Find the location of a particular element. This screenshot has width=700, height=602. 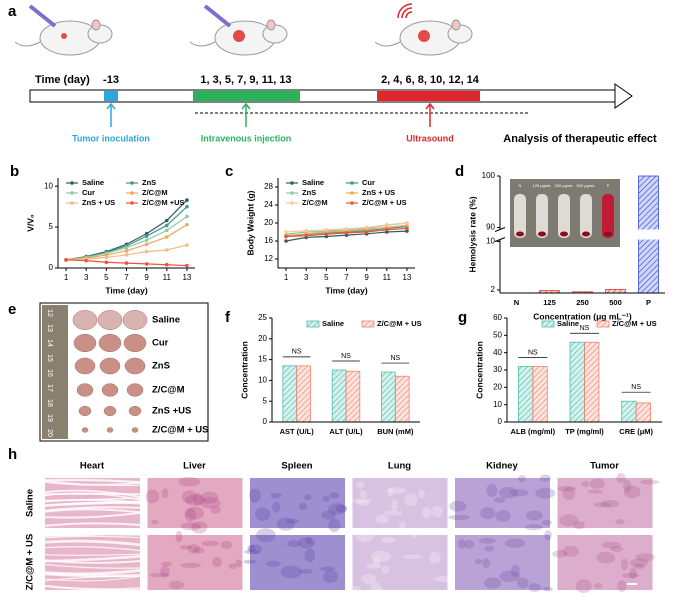

x-tick-label: 9 is located at coordinates (146, 277).